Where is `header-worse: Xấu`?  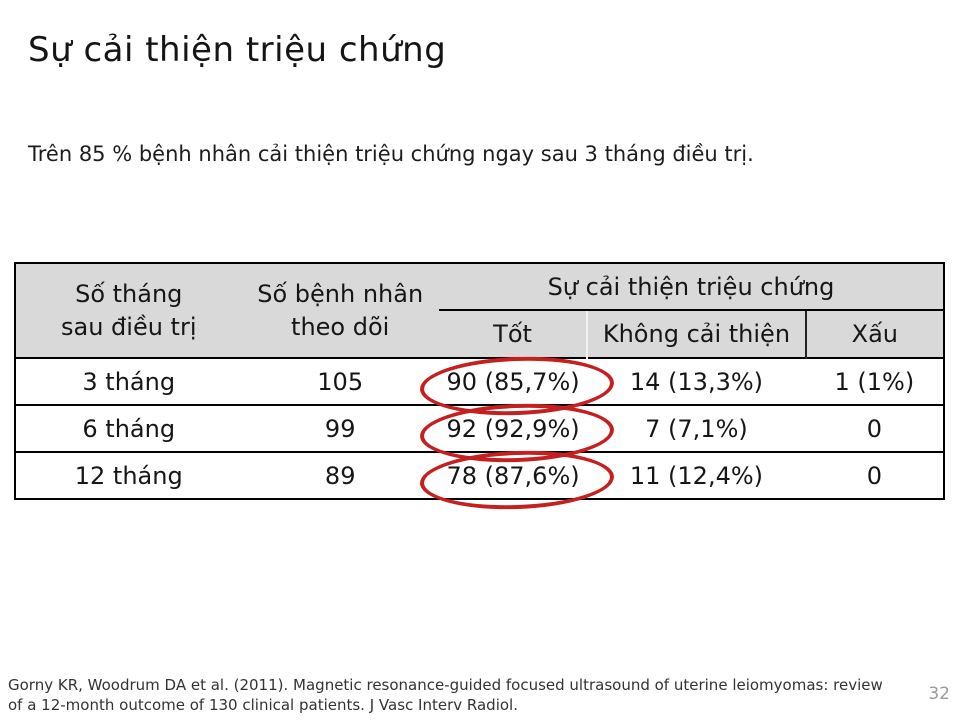 header-worse: Xấu is located at coordinates (874, 334).